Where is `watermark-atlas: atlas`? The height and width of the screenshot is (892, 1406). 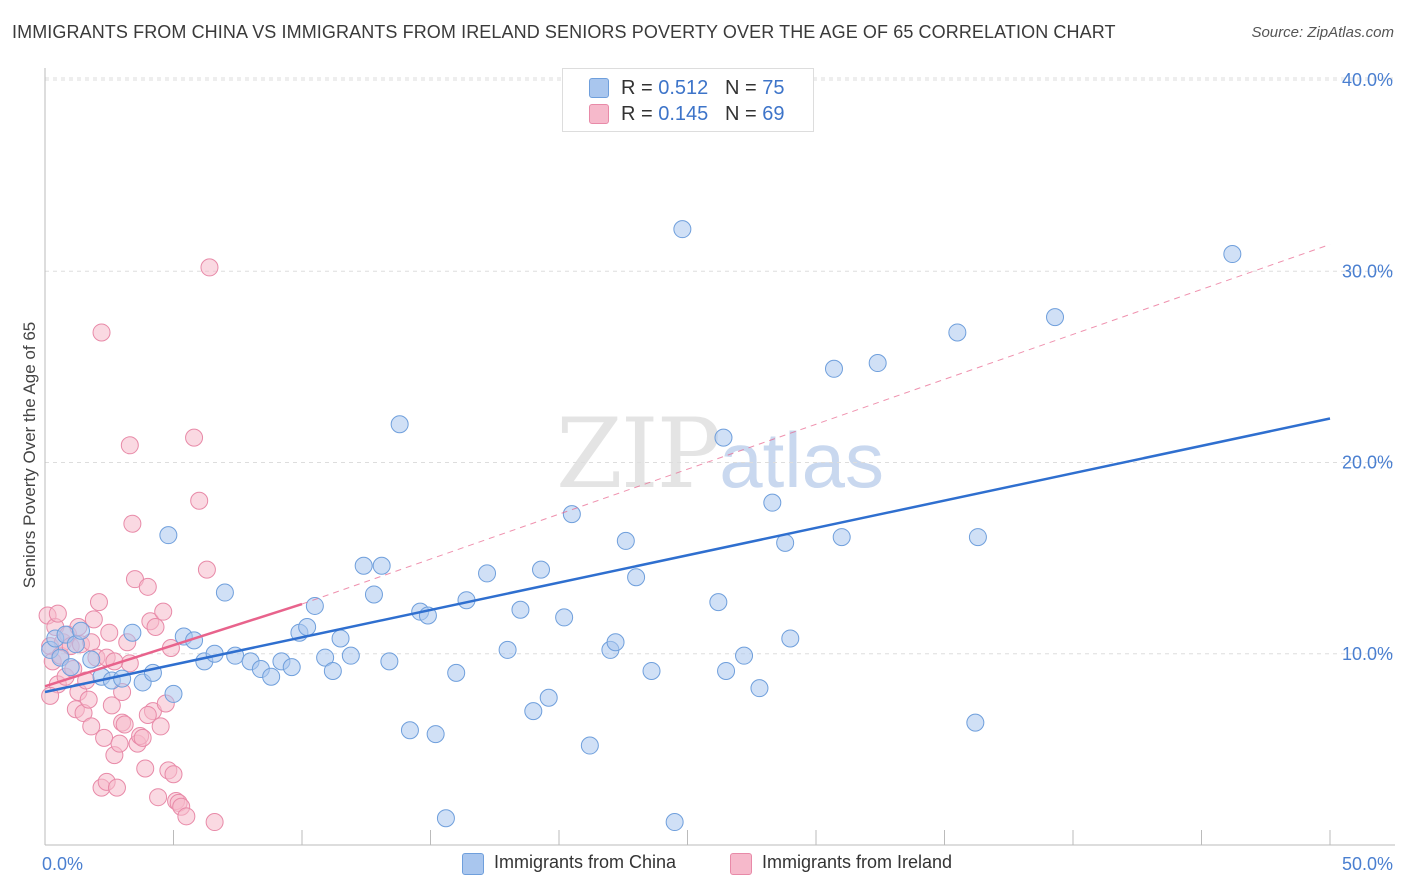 watermark-atlas: atlas is located at coordinates (801, 460).